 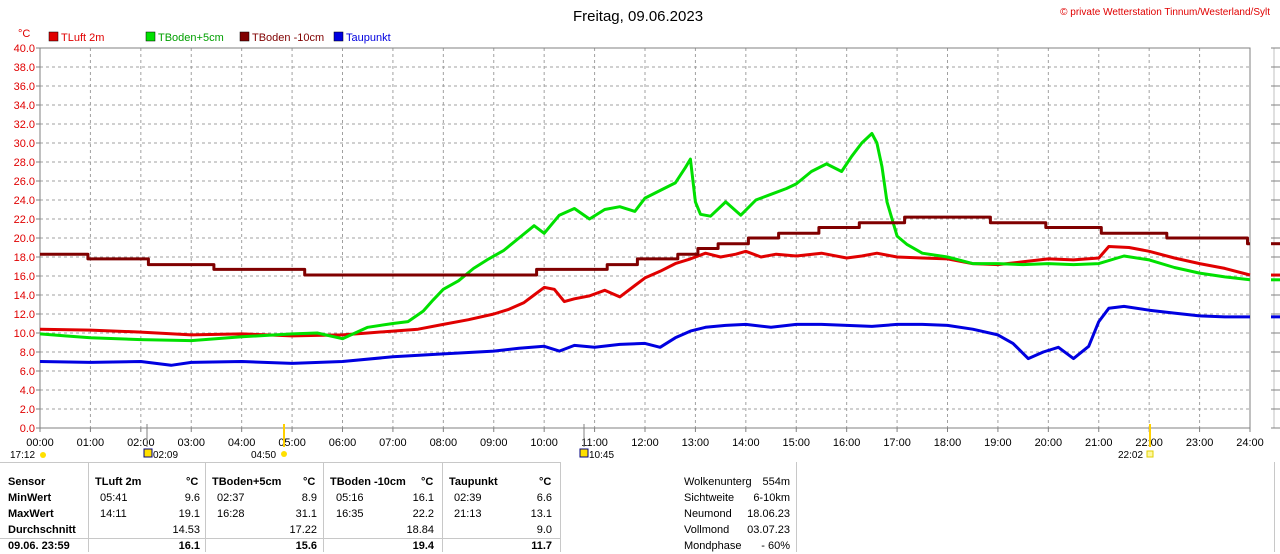 I want to click on right-edge, so click(x=1274, y=507).